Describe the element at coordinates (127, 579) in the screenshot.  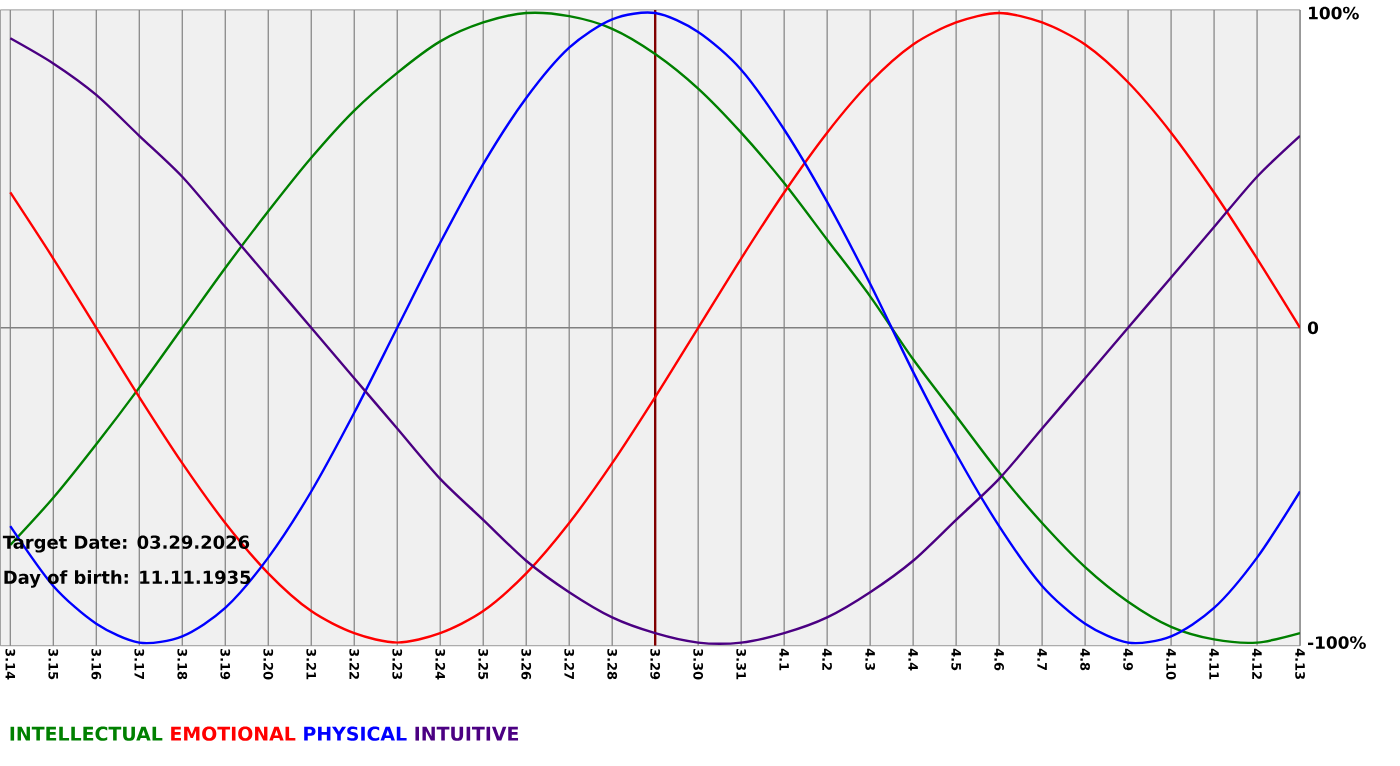
I see `annotation: Day of birth: 11.11.1935` at that location.